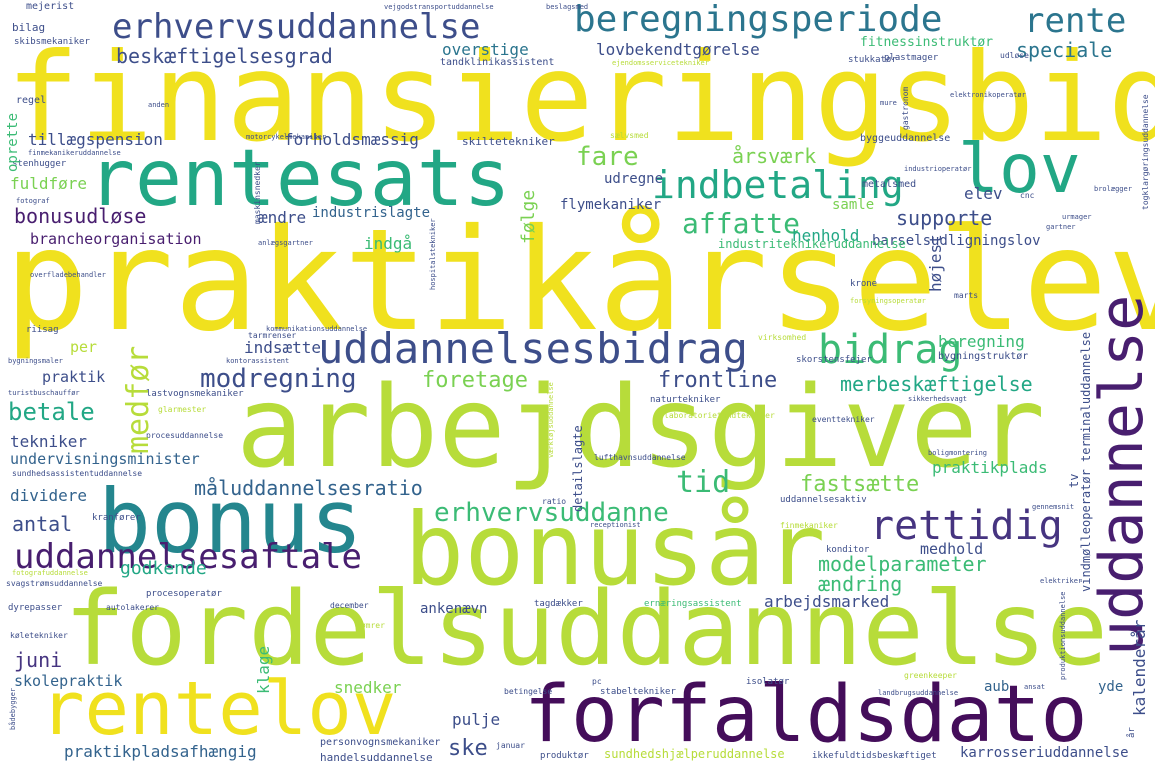 This screenshot has height=770, width=1155. What do you see at coordinates (860, 584) in the screenshot?
I see `word: ændring` at bounding box center [860, 584].